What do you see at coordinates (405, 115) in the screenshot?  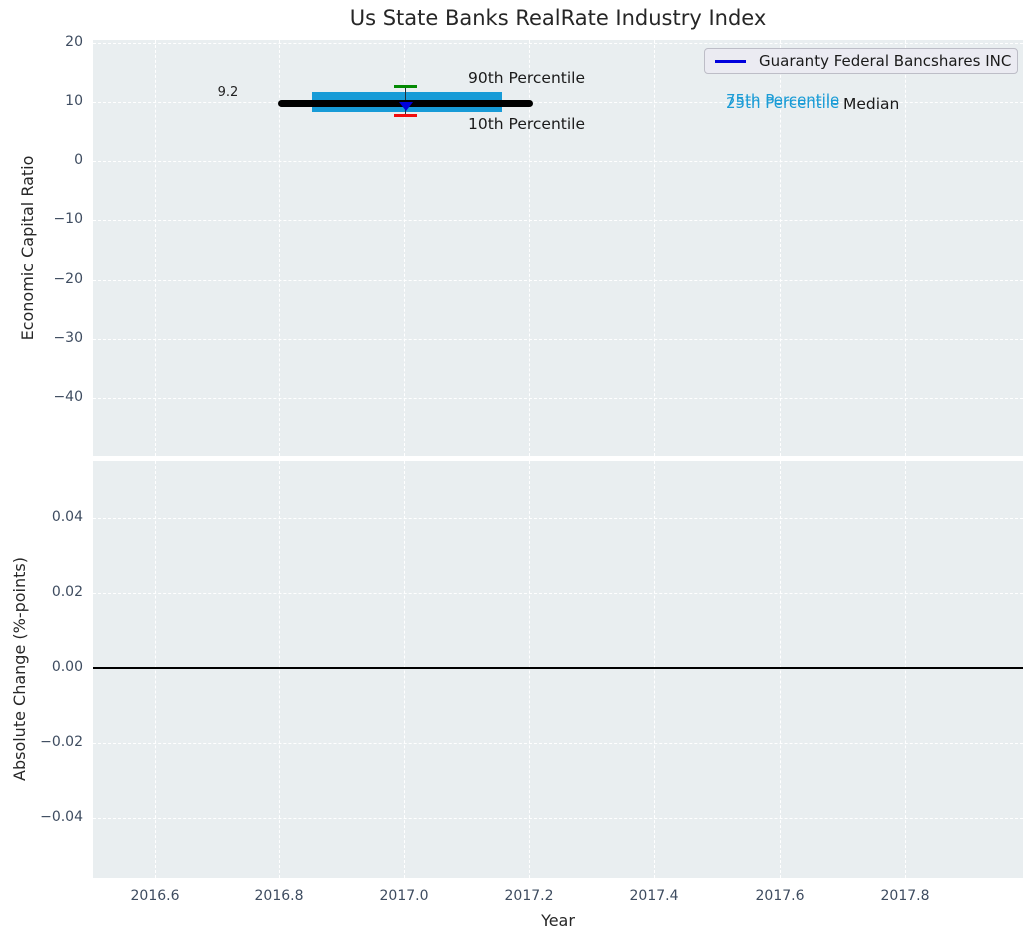 I see `percentile-10-cap` at bounding box center [405, 115].